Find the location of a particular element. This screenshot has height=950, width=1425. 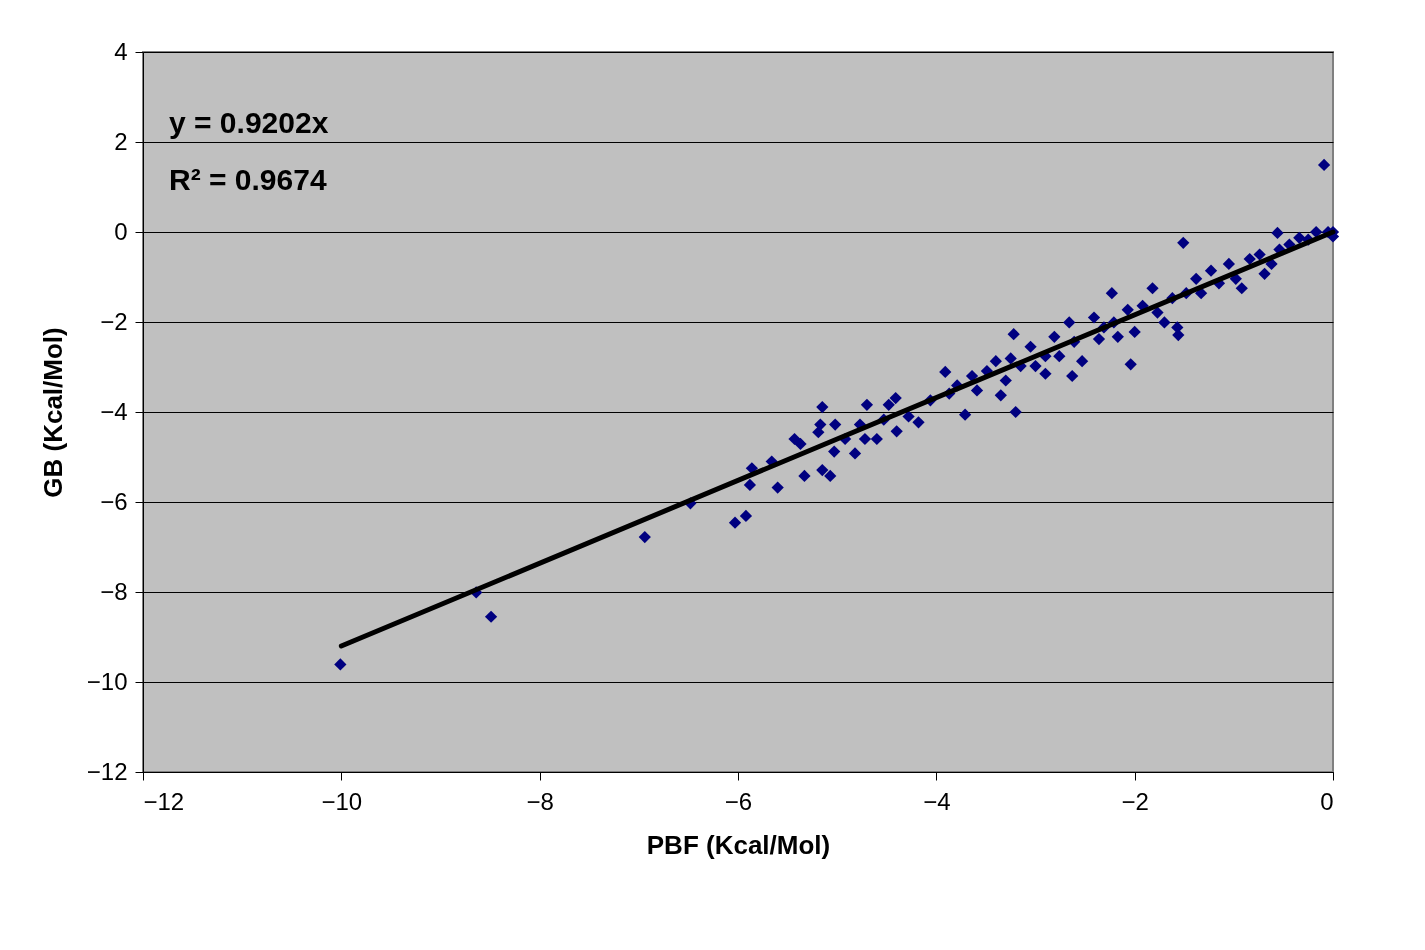

y-tick-label: −6 is located at coordinates (114, 501).